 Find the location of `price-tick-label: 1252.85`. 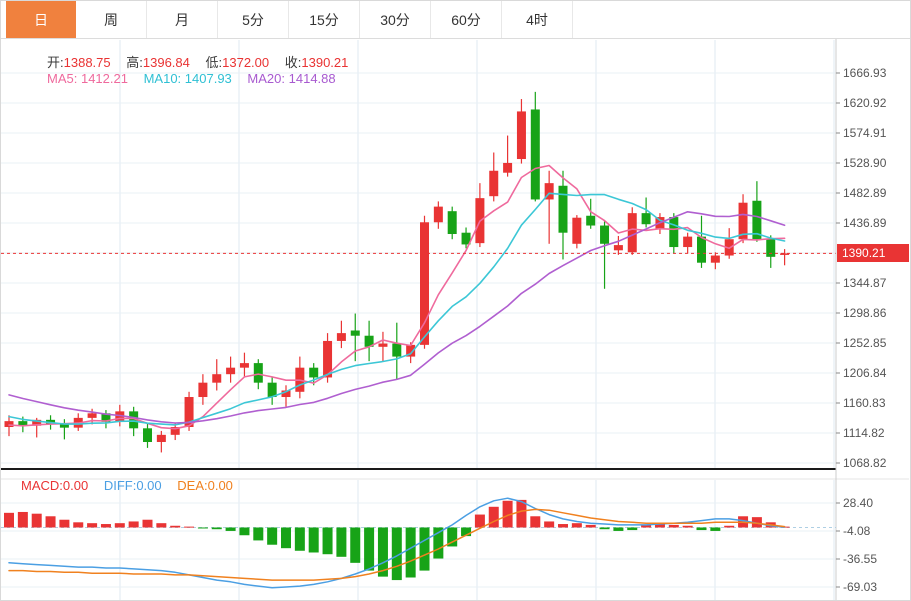

price-tick-label: 1252.85 is located at coordinates (865, 343).